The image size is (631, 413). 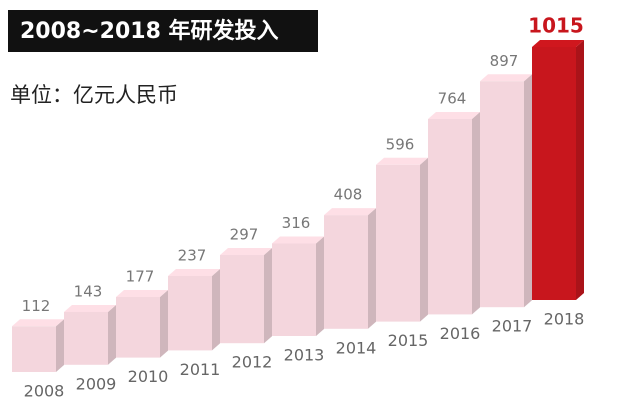 What do you see at coordinates (88, 291) in the screenshot?
I see `value-label: 143` at bounding box center [88, 291].